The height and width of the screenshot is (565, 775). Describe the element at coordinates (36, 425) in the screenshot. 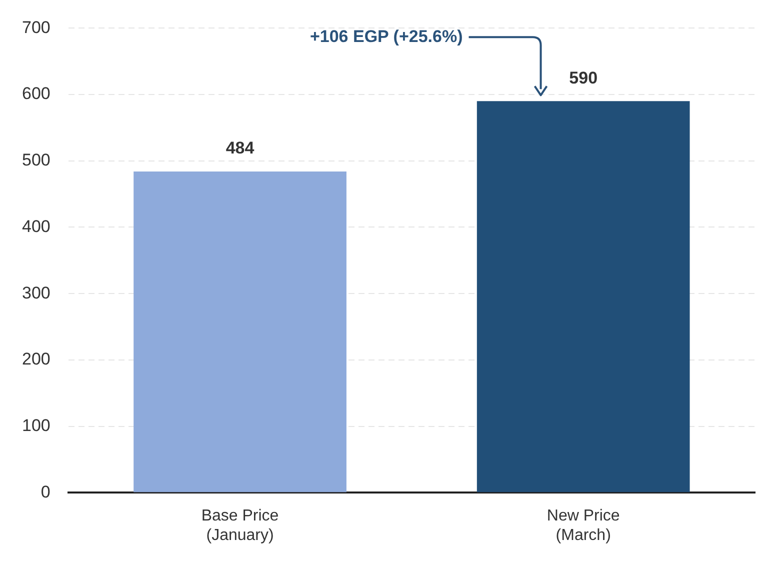

I see `y-tick-label: 100` at that location.